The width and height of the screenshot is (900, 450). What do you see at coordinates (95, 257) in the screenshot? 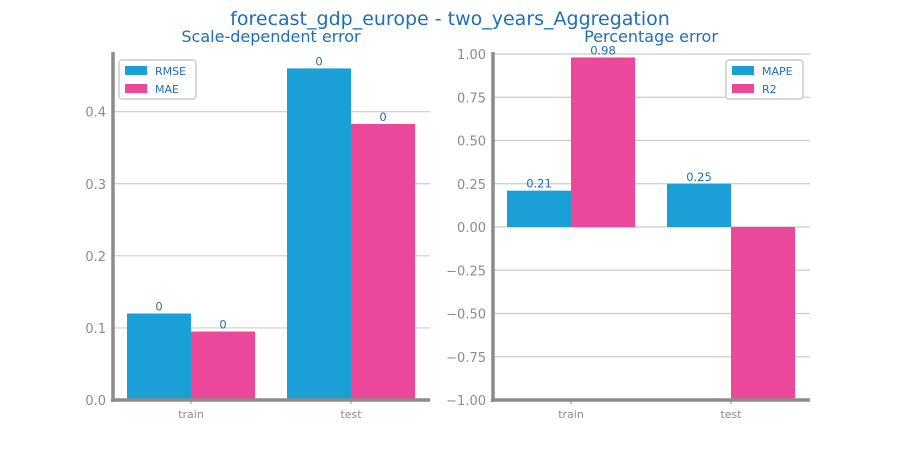
I see `y-tick-label: 0.2` at bounding box center [95, 257].